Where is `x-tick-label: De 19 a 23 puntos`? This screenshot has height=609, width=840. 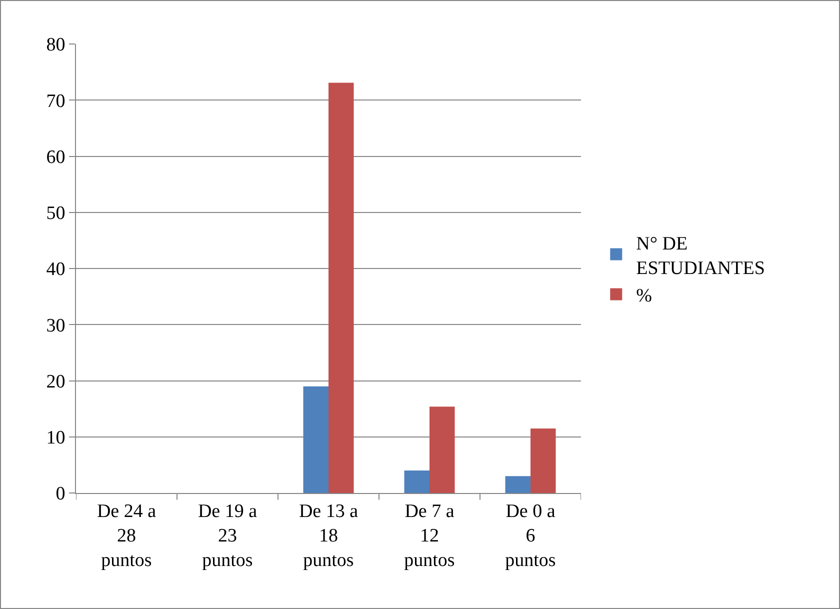
x-tick-label: De 19 a 23 puntos is located at coordinates (228, 536).